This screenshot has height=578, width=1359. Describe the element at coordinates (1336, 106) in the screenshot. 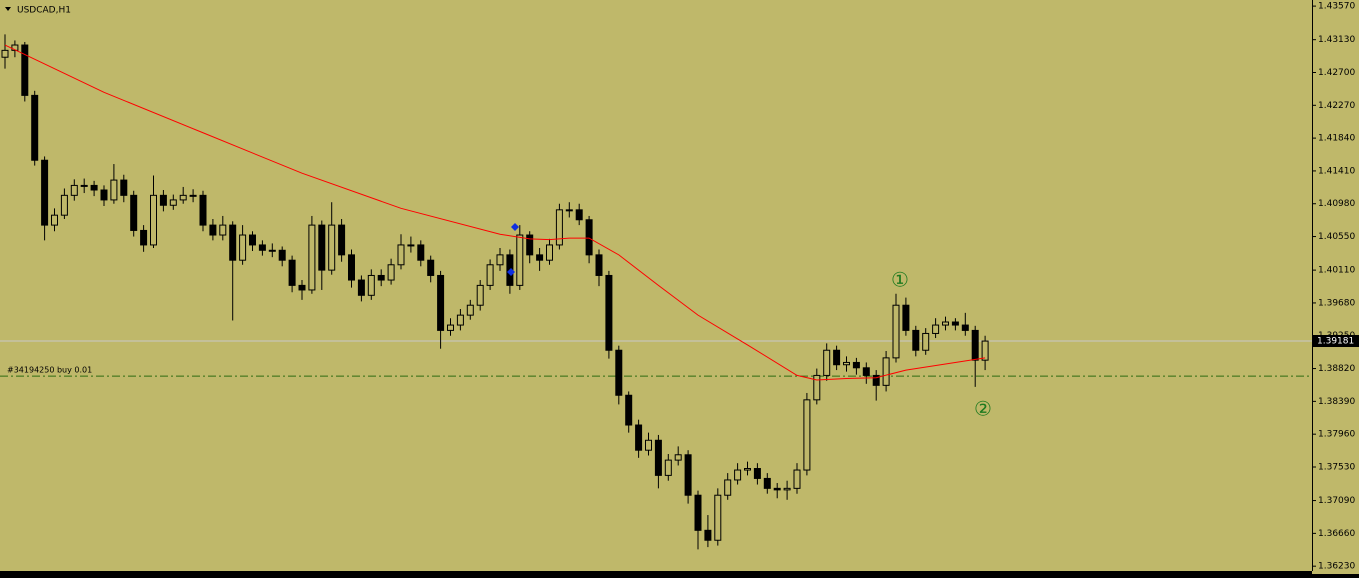

I see `y-tick-label: 1.42270` at that location.